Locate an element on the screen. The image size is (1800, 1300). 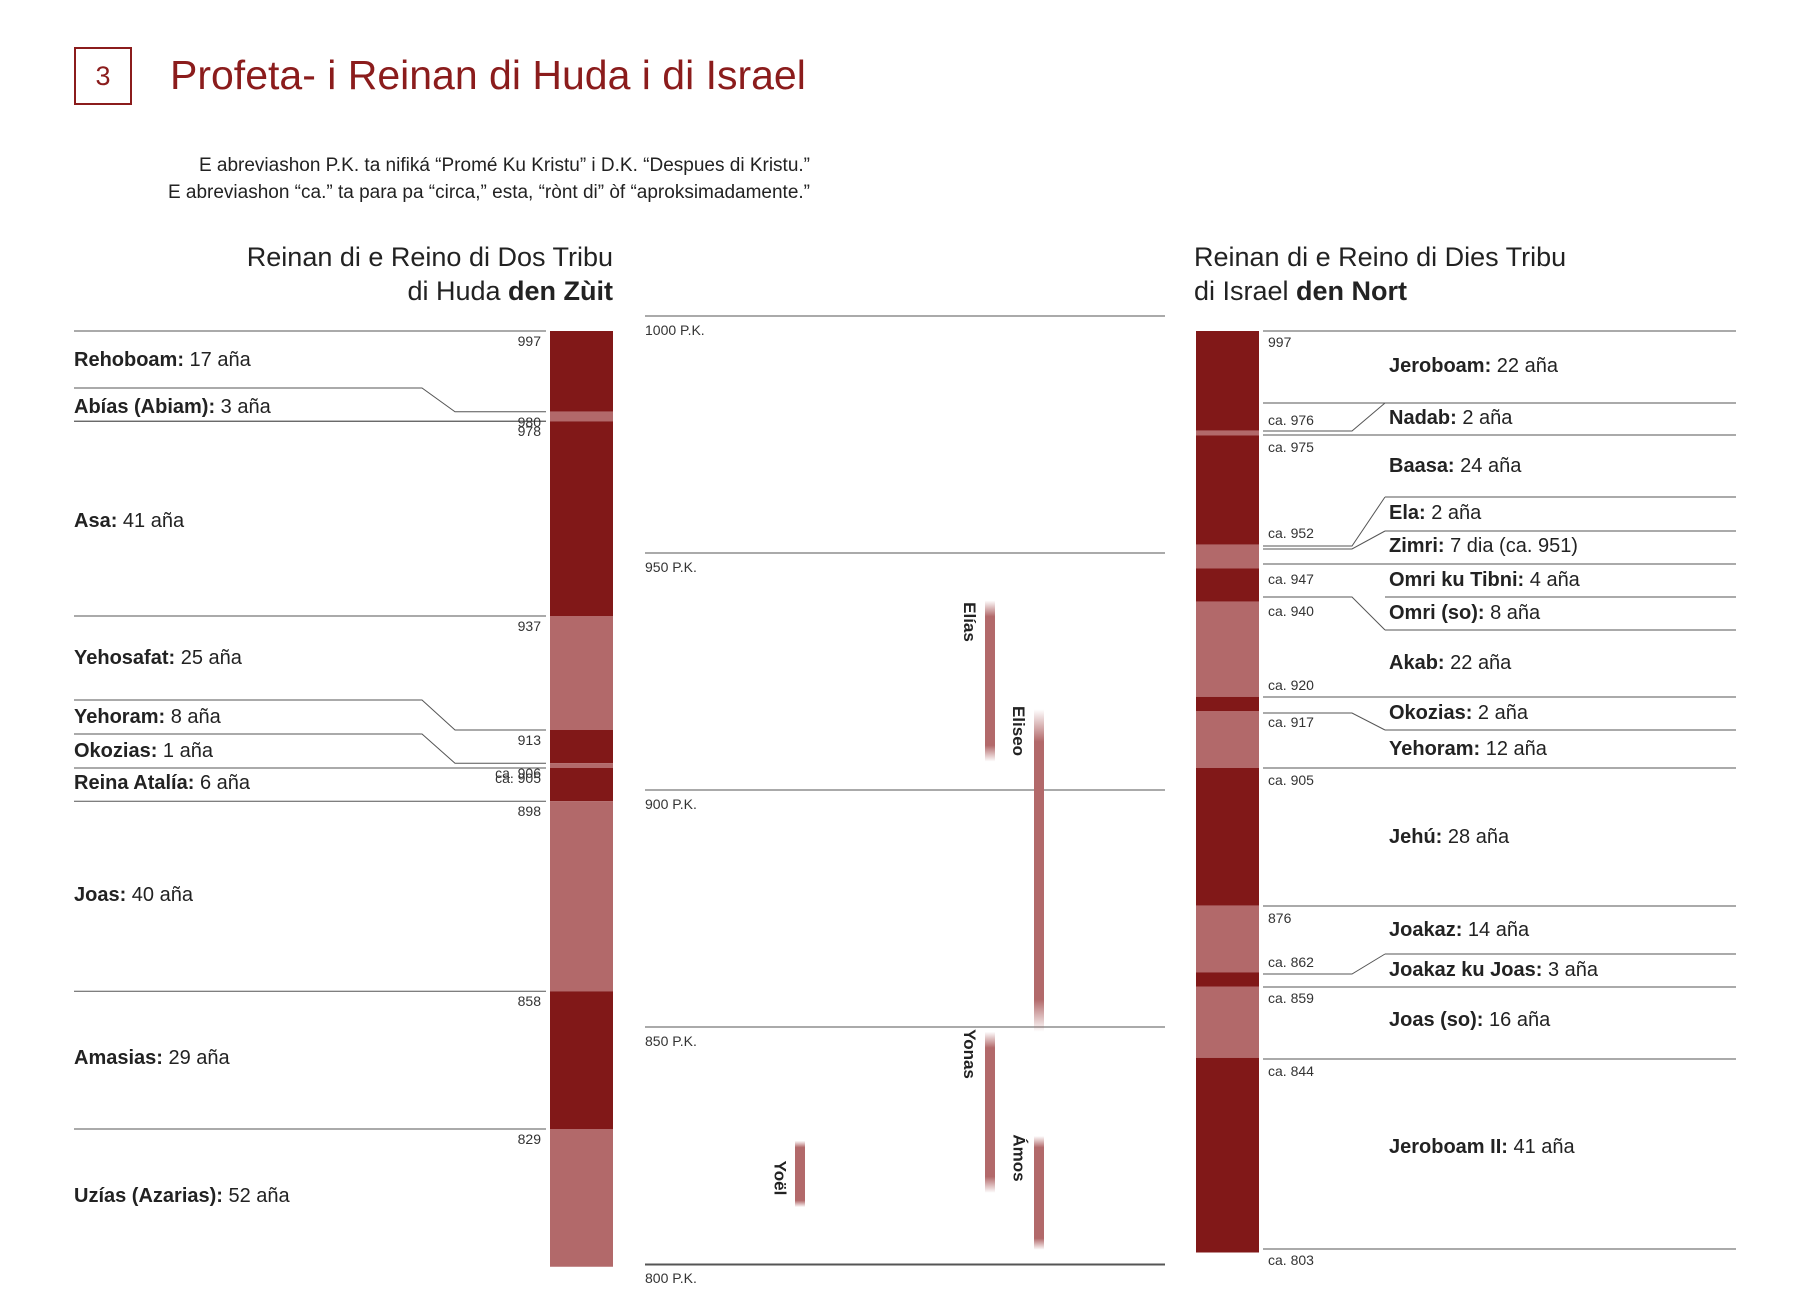
judah-king-label-name: Yehoram: is located at coordinates (120, 717).